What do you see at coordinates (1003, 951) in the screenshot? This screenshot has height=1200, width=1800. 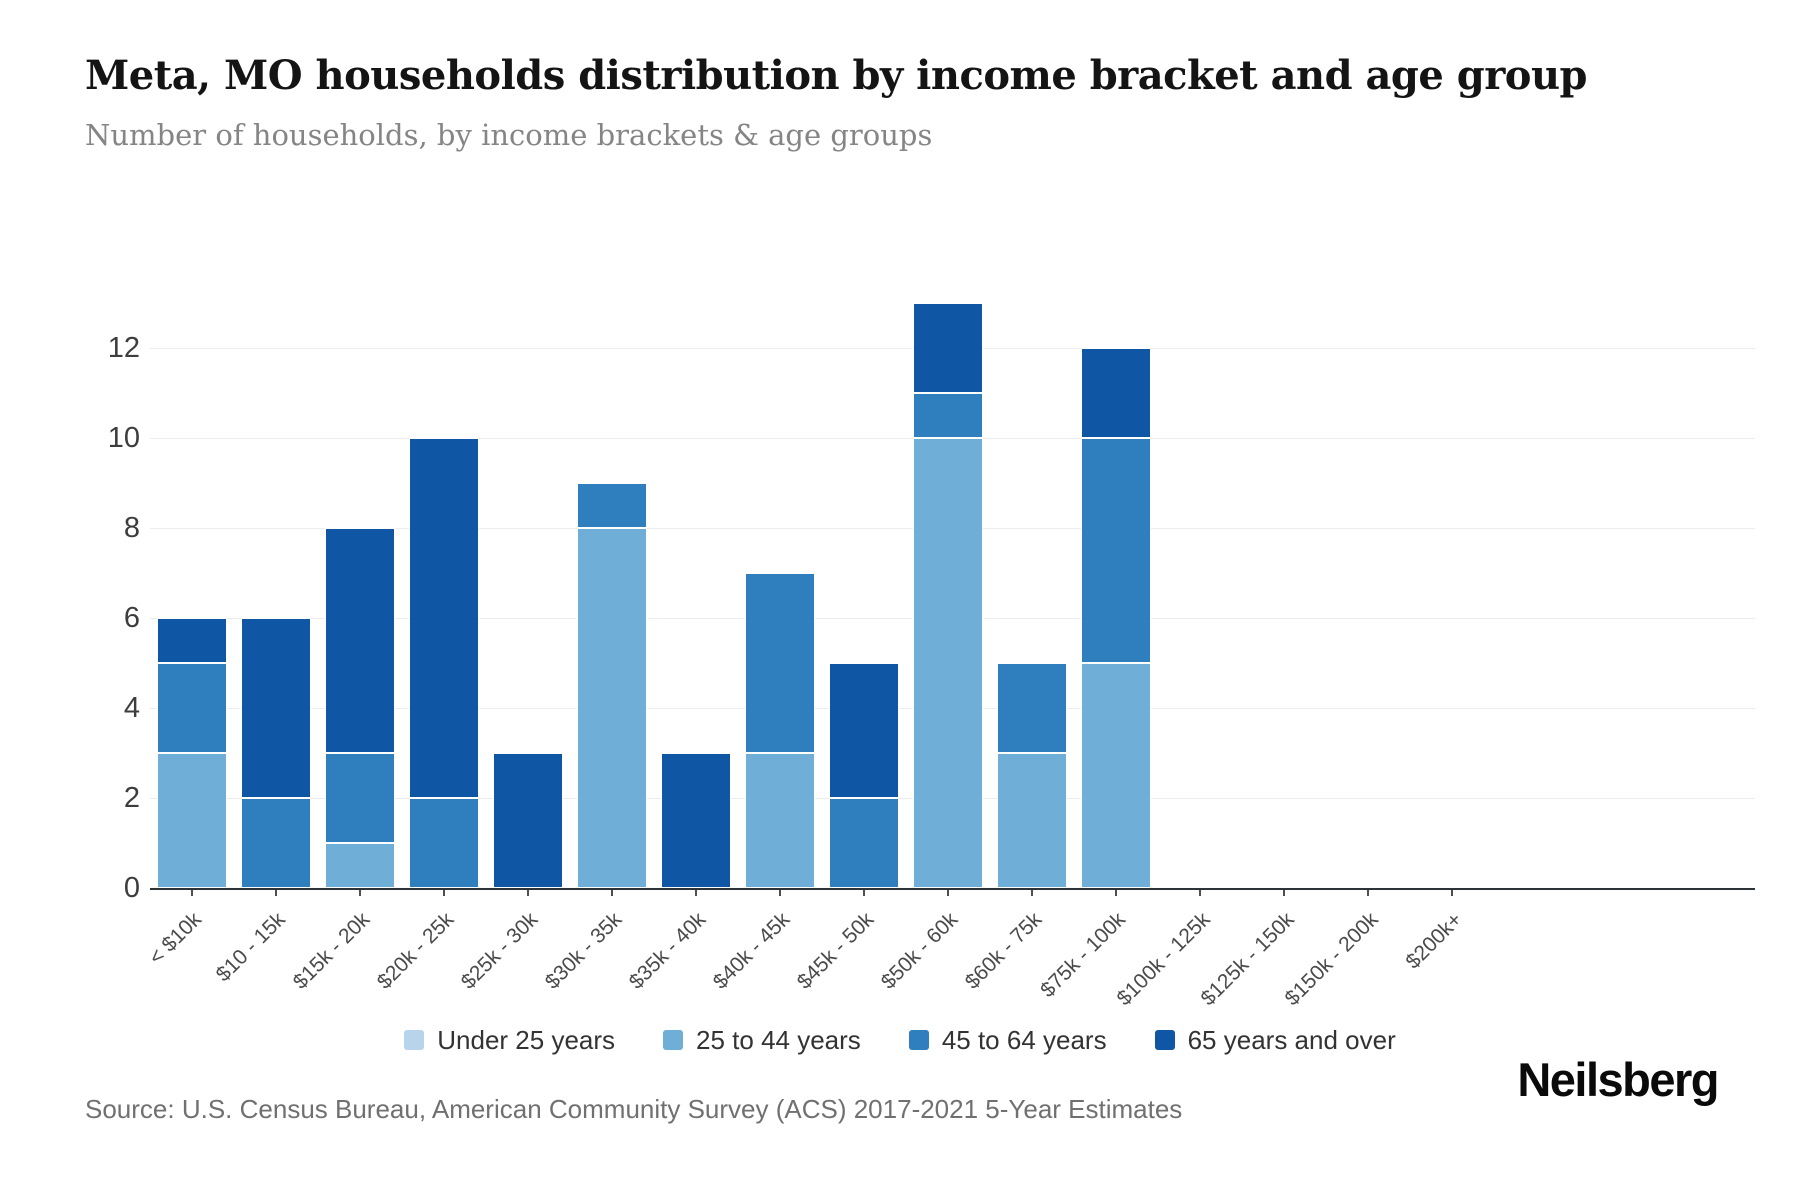 I see `x-axis-label-text: $60k - 75k` at bounding box center [1003, 951].